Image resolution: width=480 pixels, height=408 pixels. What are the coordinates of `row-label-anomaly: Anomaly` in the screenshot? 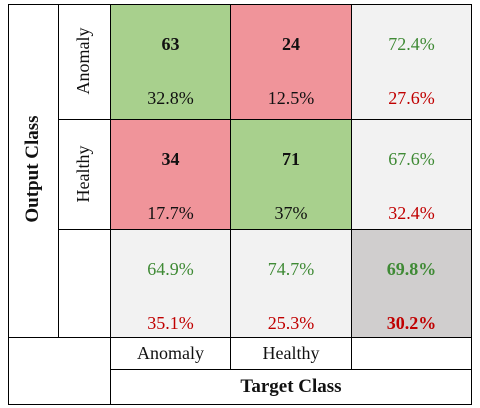 It's located at (83, 61).